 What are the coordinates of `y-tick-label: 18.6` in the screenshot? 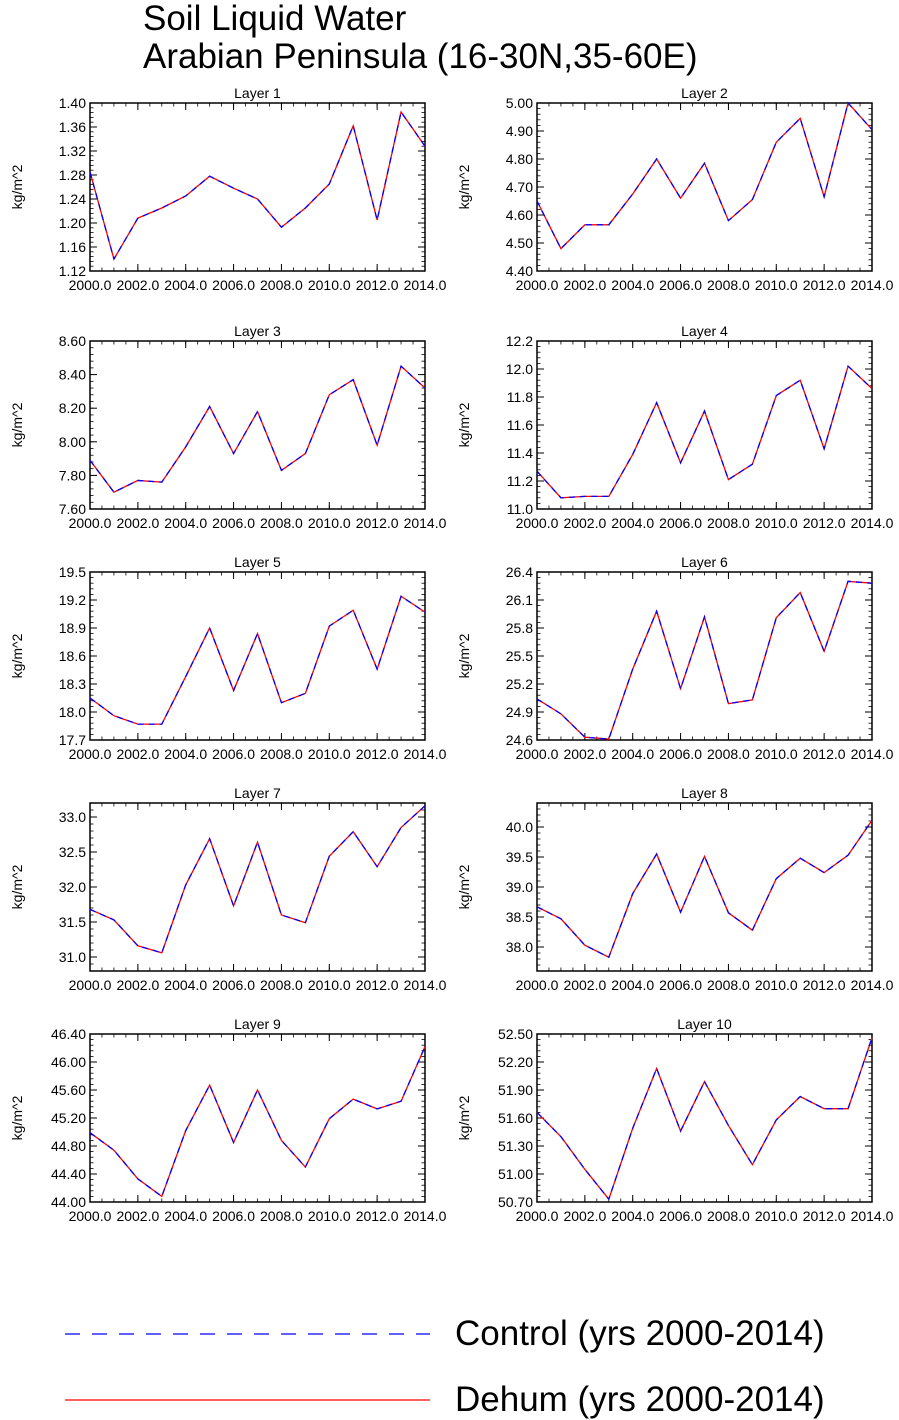 It's located at (72, 656).